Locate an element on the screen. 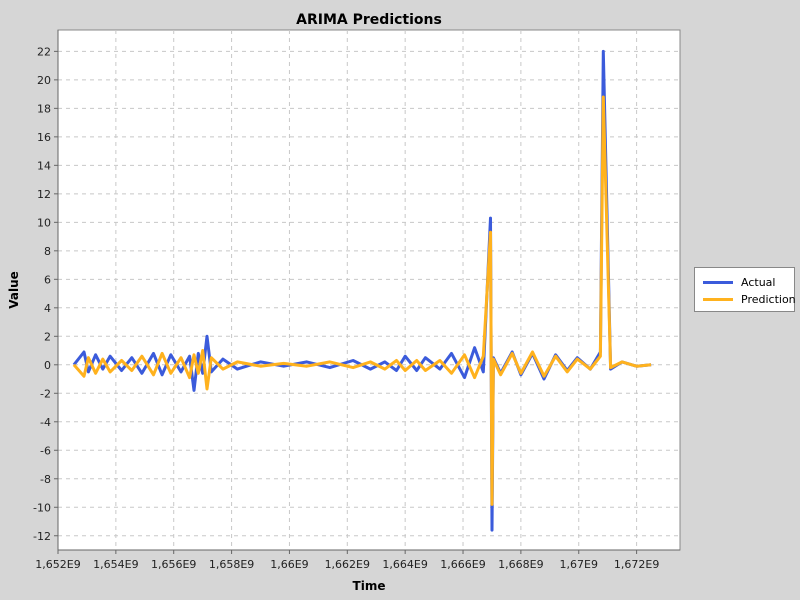 The image size is (800, 600). y-tick-label: 18 is located at coordinates (44, 108).